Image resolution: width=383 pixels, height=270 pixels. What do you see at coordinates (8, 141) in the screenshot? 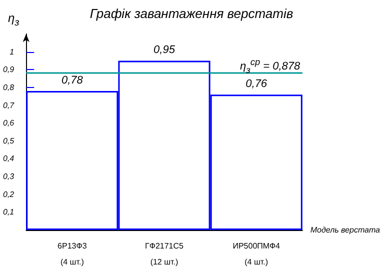
I see `y-tick-label: 0,5` at bounding box center [8, 141].